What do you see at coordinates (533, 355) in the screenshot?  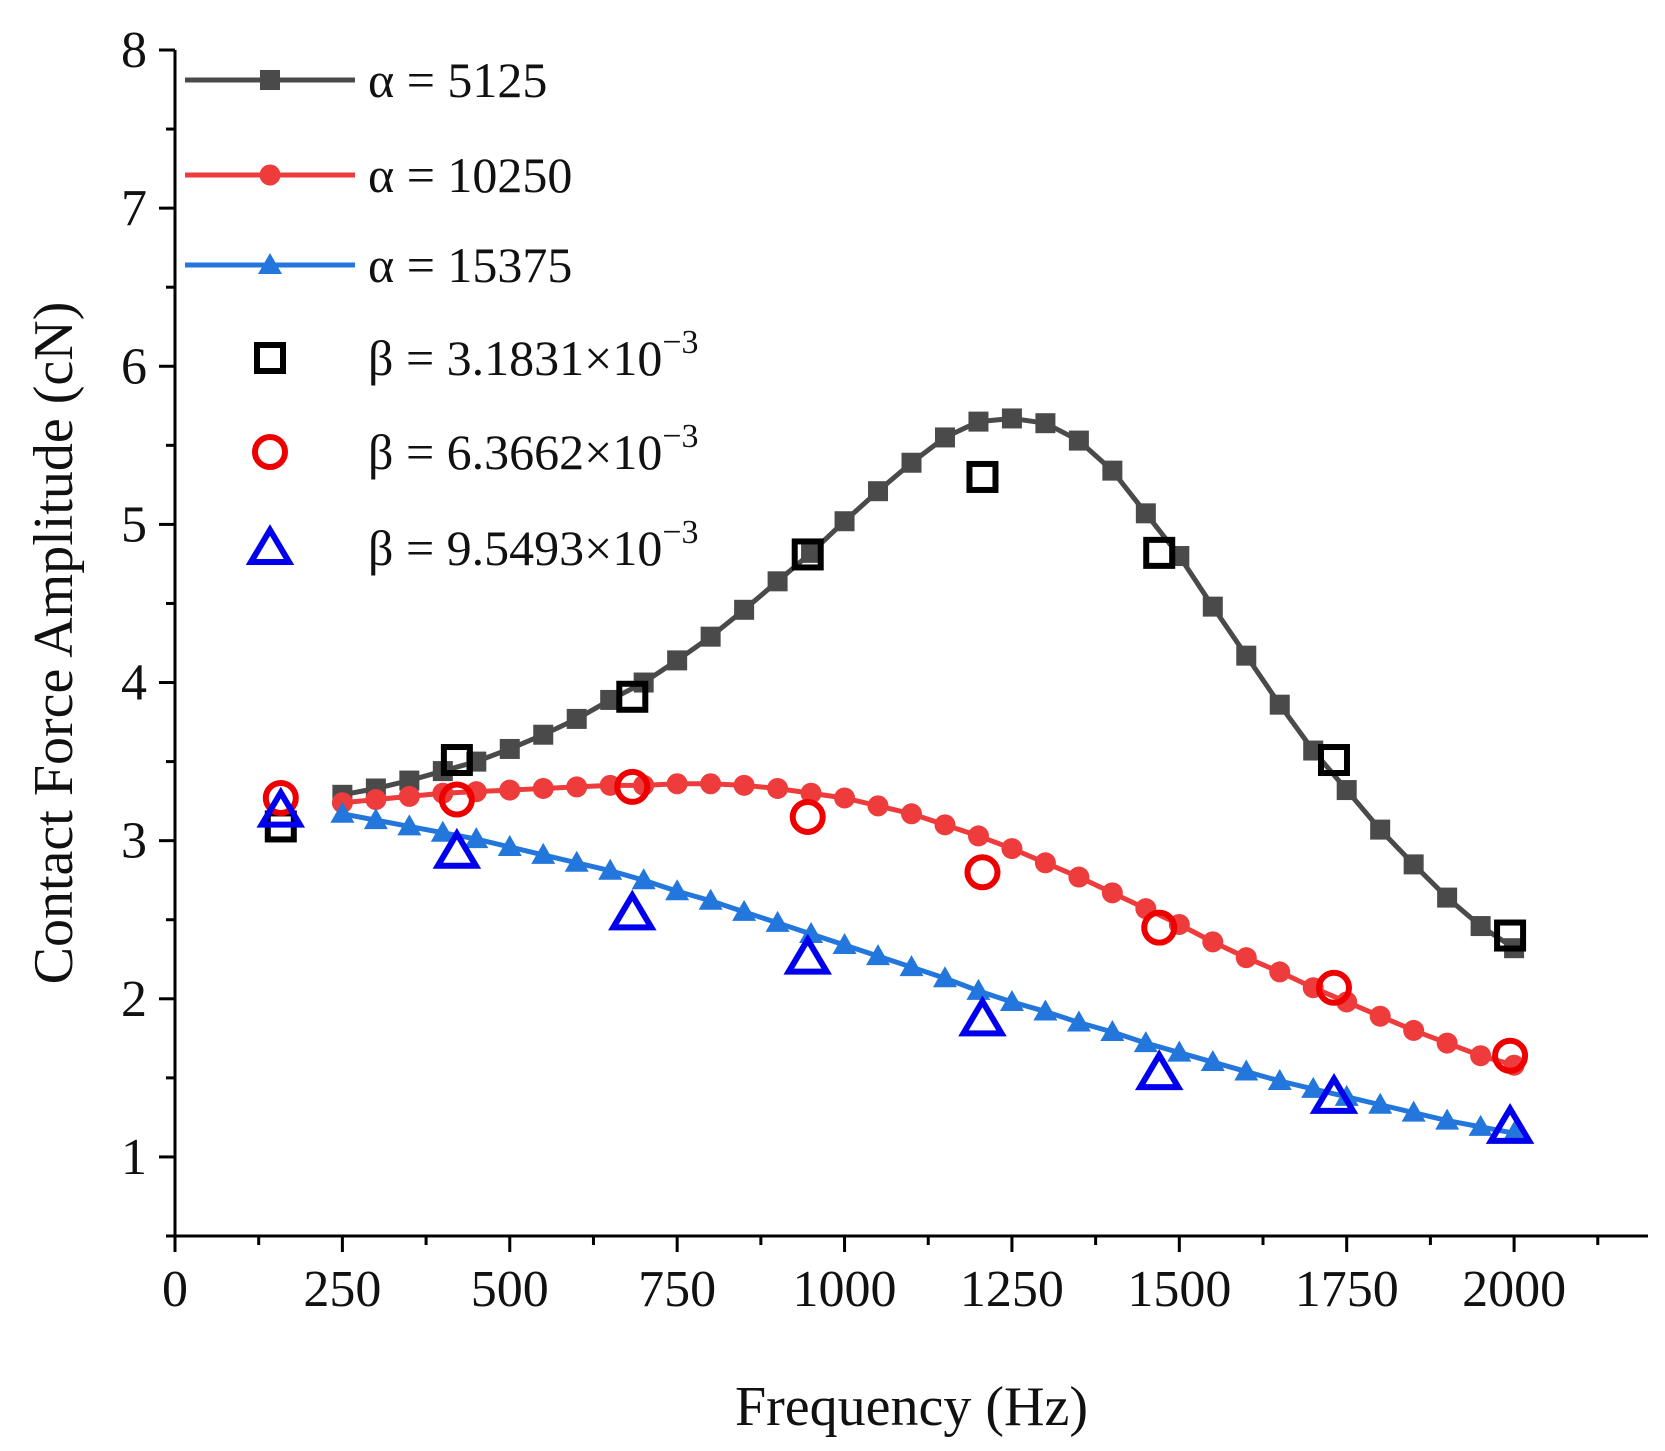 I see `legend-label: β = 3.1831×10−3` at bounding box center [533, 355].